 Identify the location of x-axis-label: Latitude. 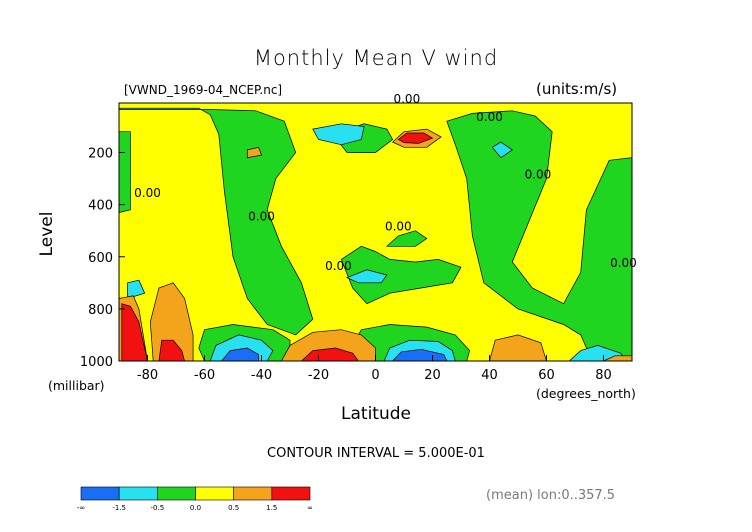
(376, 414).